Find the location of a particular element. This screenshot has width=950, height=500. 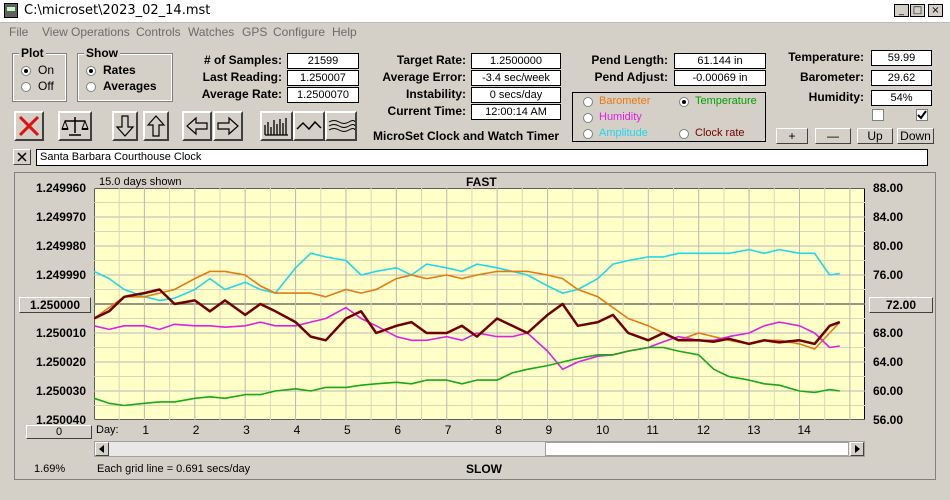

menu-view: View is located at coordinates (55, 32).